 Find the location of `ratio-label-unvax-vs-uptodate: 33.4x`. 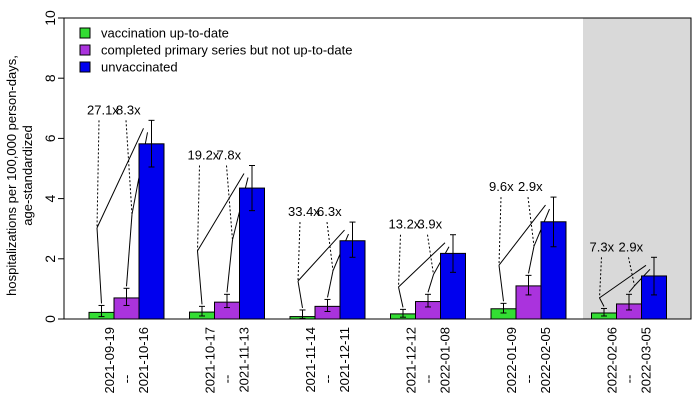

ratio-label-unvax-vs-uptodate: 33.4x is located at coordinates (304, 211).